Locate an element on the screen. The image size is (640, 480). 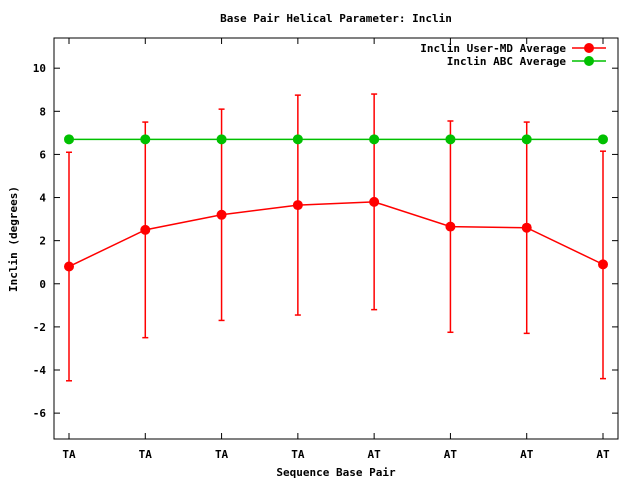
chart-title: Base Pair Helical Parameter: Inclin is located at coordinates (336, 18).